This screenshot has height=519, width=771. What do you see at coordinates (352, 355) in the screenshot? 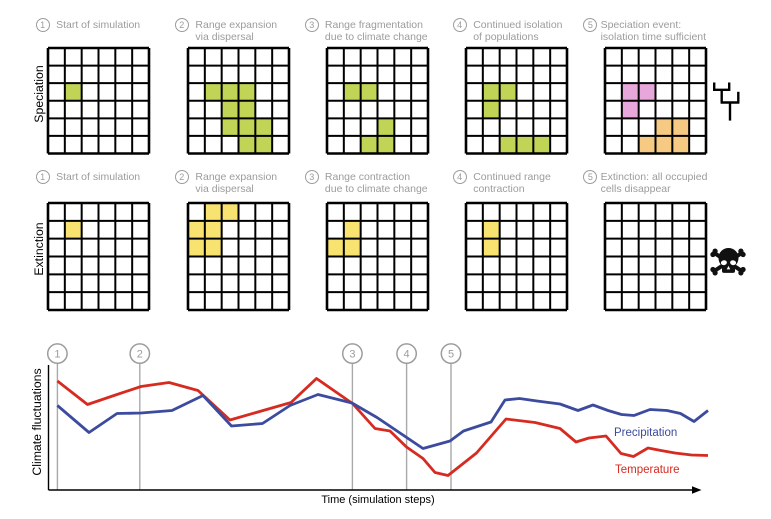
I see `svg-text: 3` at bounding box center [352, 355].